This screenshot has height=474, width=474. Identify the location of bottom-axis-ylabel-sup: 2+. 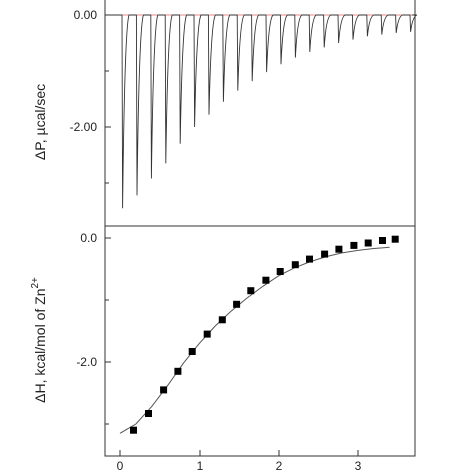
(35, 283).